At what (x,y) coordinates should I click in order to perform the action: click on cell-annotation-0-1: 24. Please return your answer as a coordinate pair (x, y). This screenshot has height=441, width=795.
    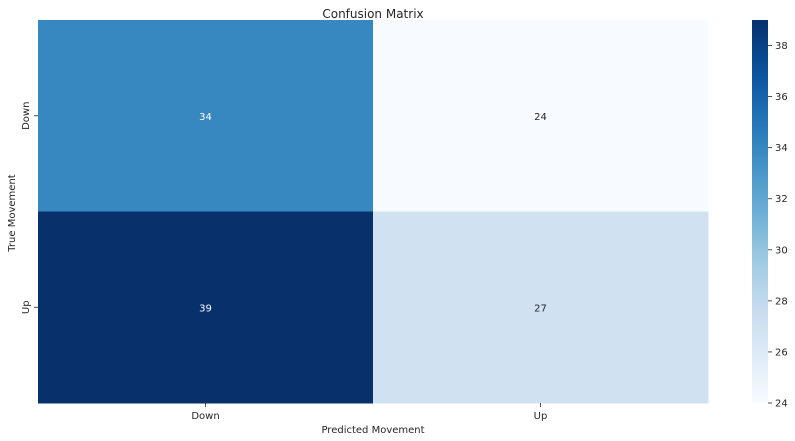
    Looking at the image, I should click on (540, 117).